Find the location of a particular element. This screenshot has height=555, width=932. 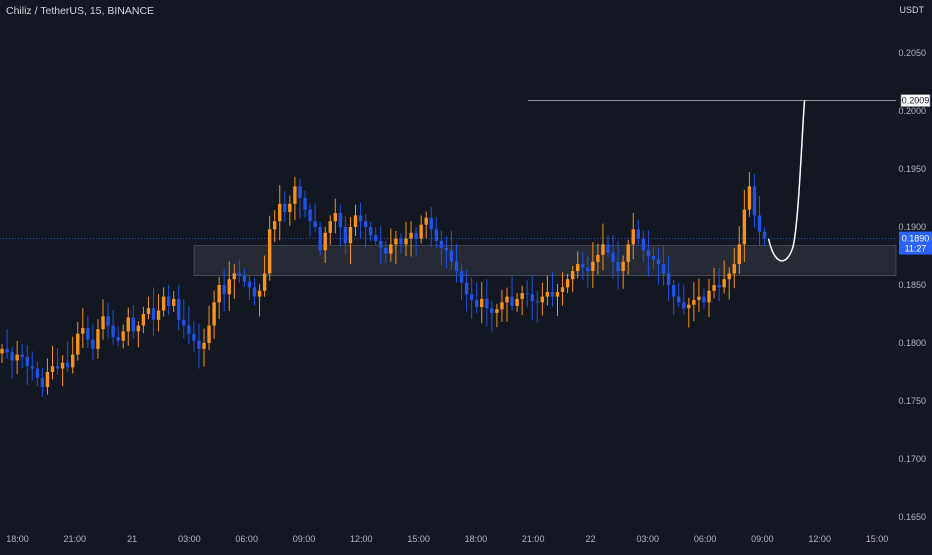

time-tick-label: 03:00 is located at coordinates (648, 539).